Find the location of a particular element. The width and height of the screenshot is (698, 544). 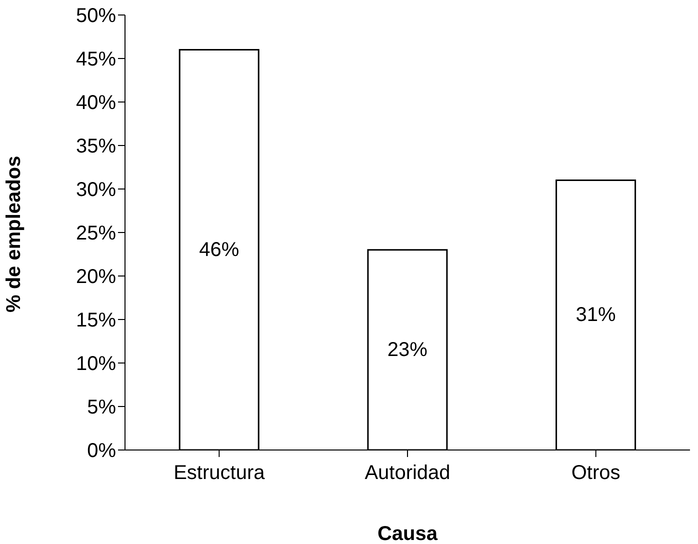

y-tick-label: 0% is located at coordinates (101, 451).